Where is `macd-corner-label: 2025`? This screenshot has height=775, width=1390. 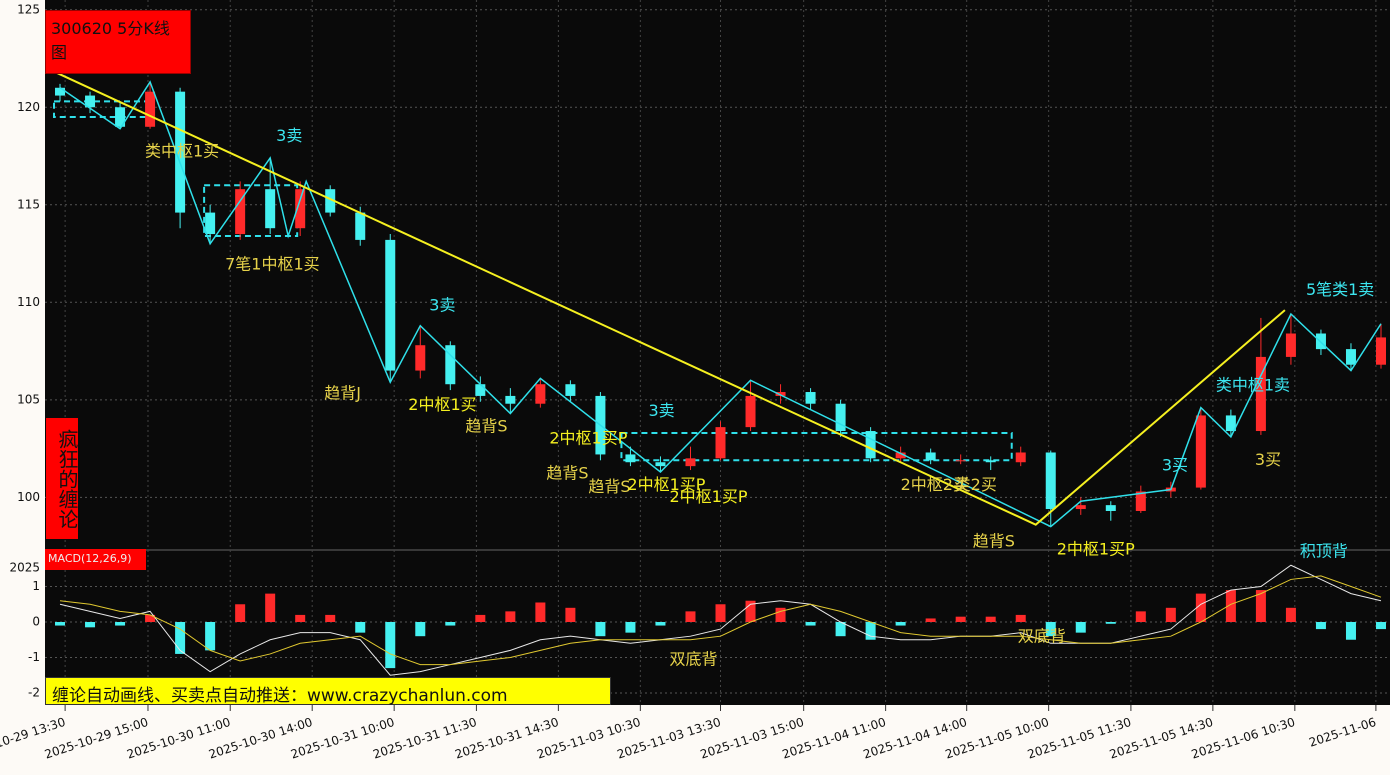
macd-corner-label: 2025 is located at coordinates (24, 568).